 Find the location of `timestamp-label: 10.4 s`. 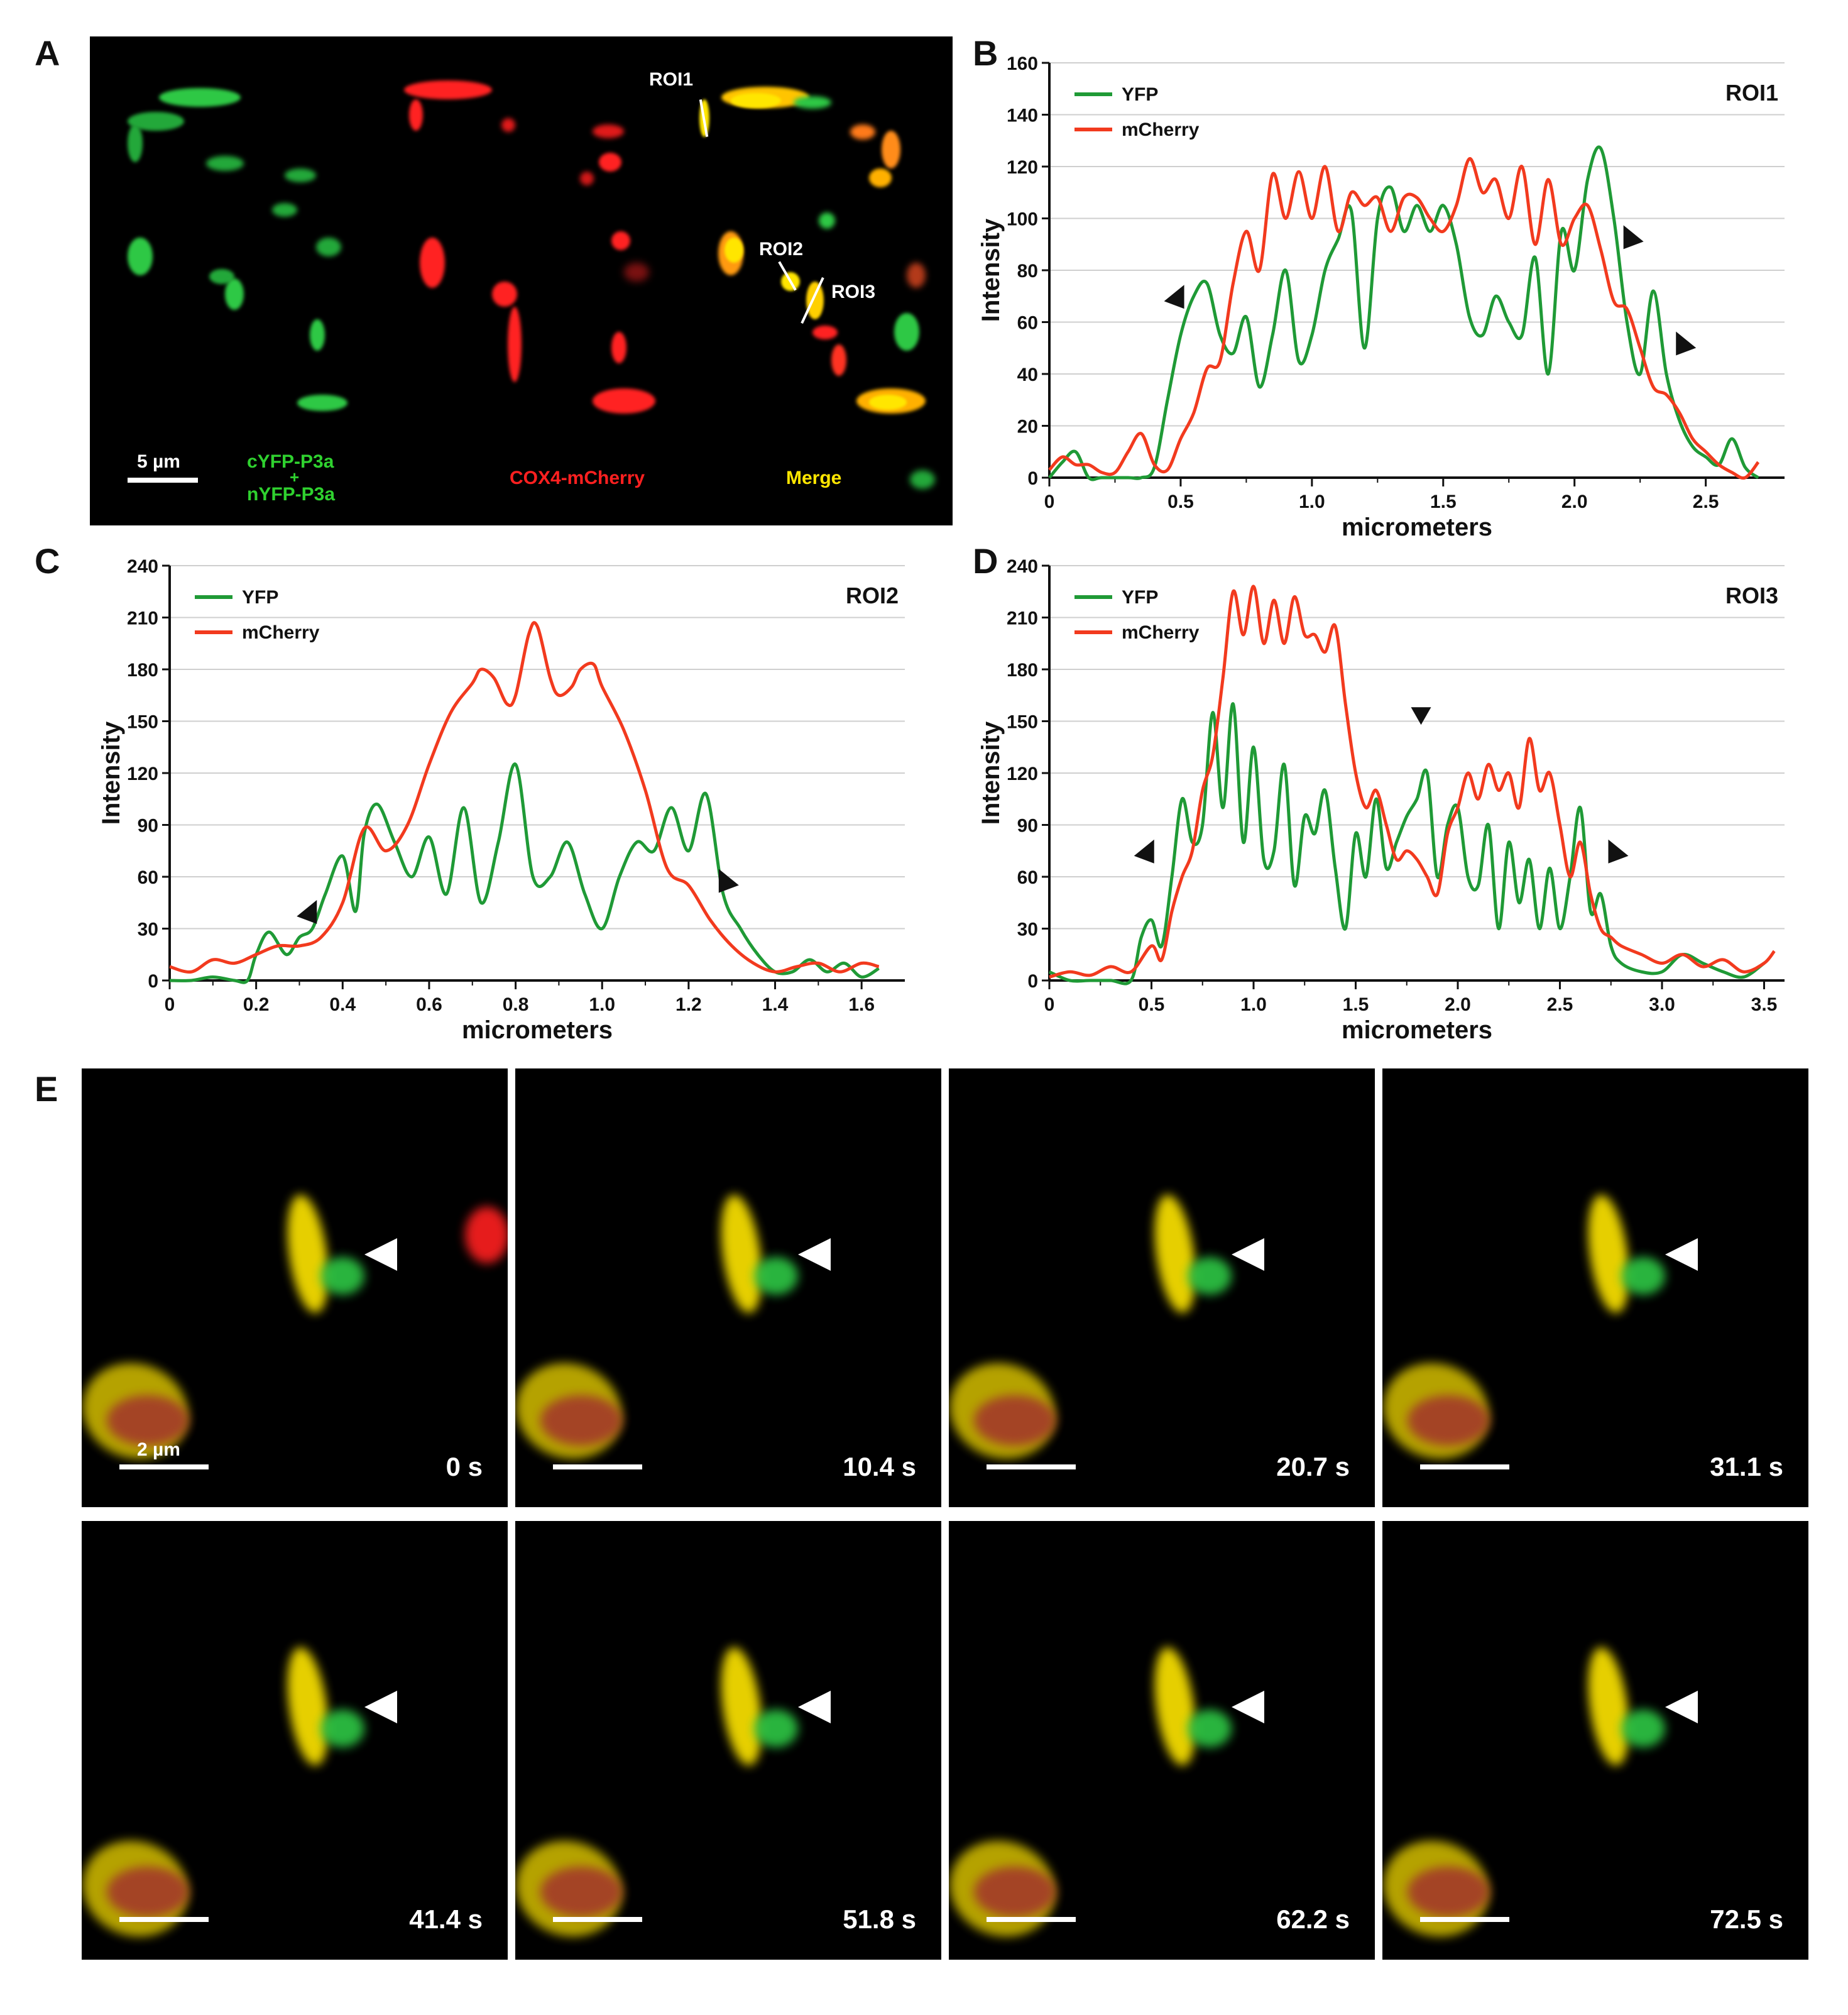

timestamp-label: 10.4 s is located at coordinates (879, 1466).